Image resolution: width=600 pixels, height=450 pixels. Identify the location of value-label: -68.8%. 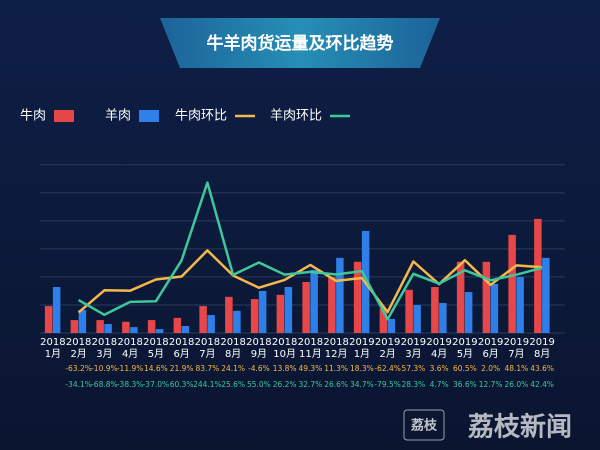
(104, 384).